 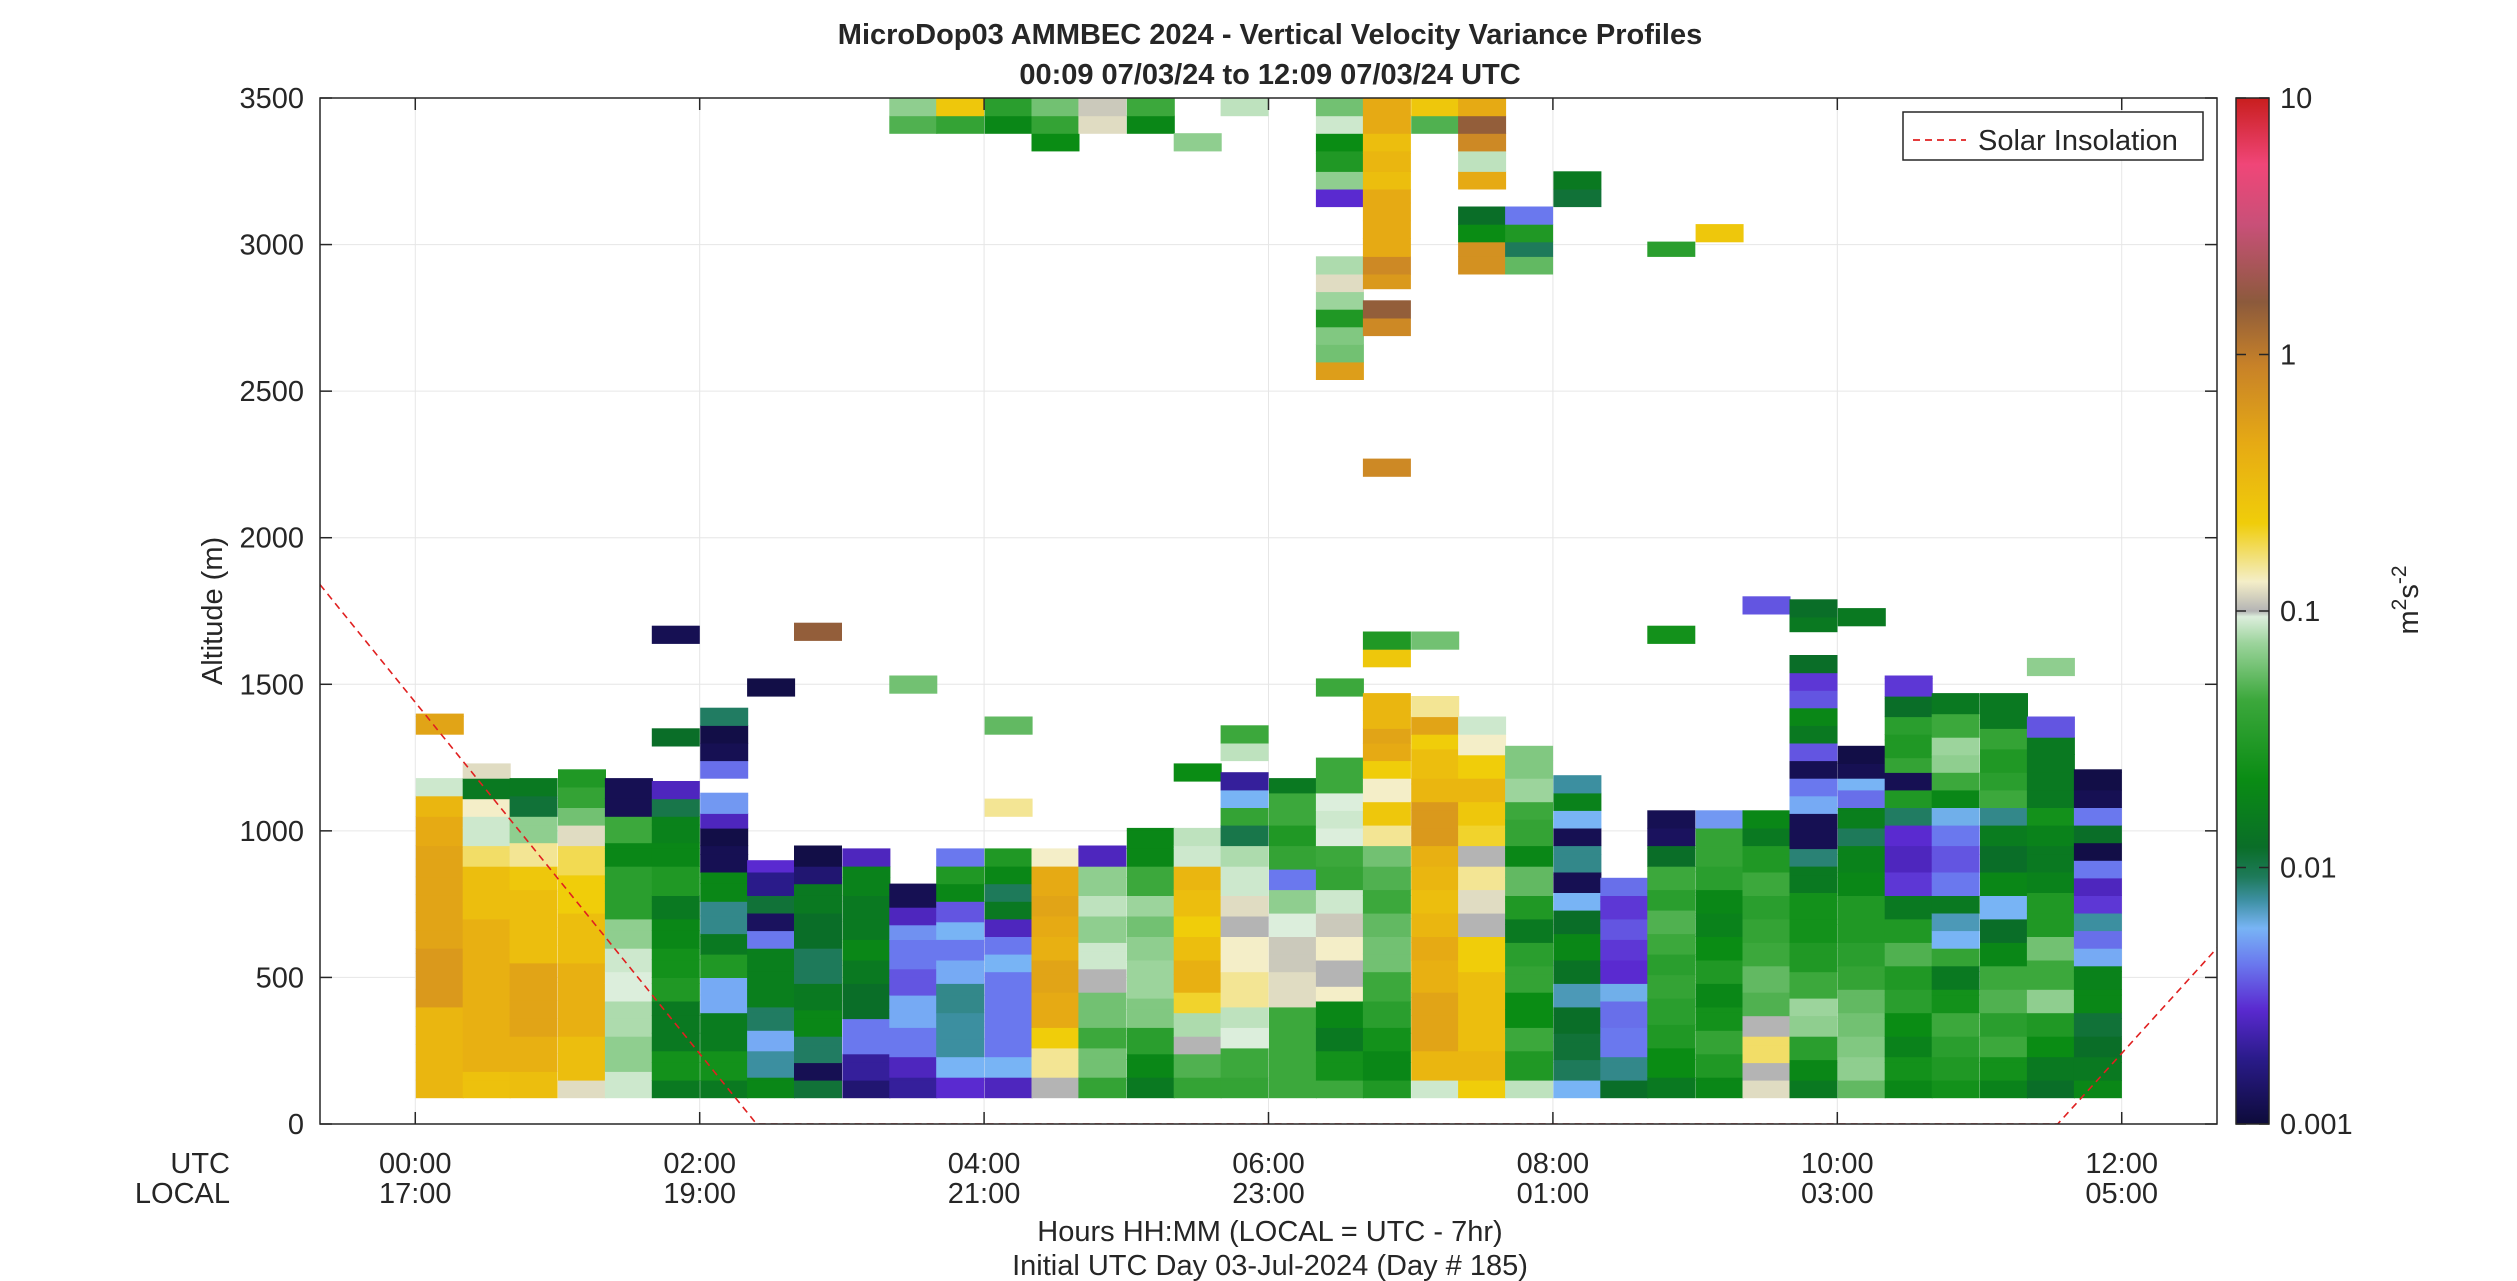 I want to click on x-tick-label-utc-04:00: 04:00, so click(x=984, y=1164).